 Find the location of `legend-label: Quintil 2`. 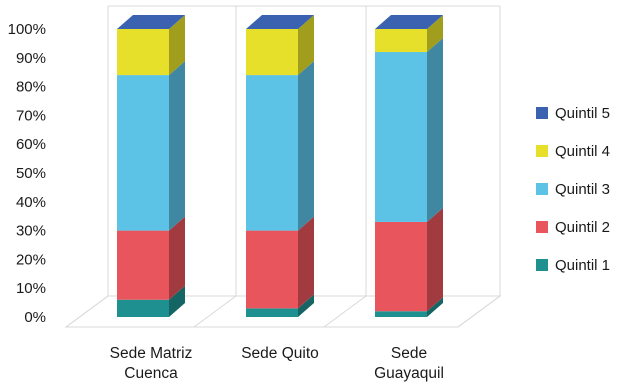

legend-label: Quintil 2 is located at coordinates (582, 227).